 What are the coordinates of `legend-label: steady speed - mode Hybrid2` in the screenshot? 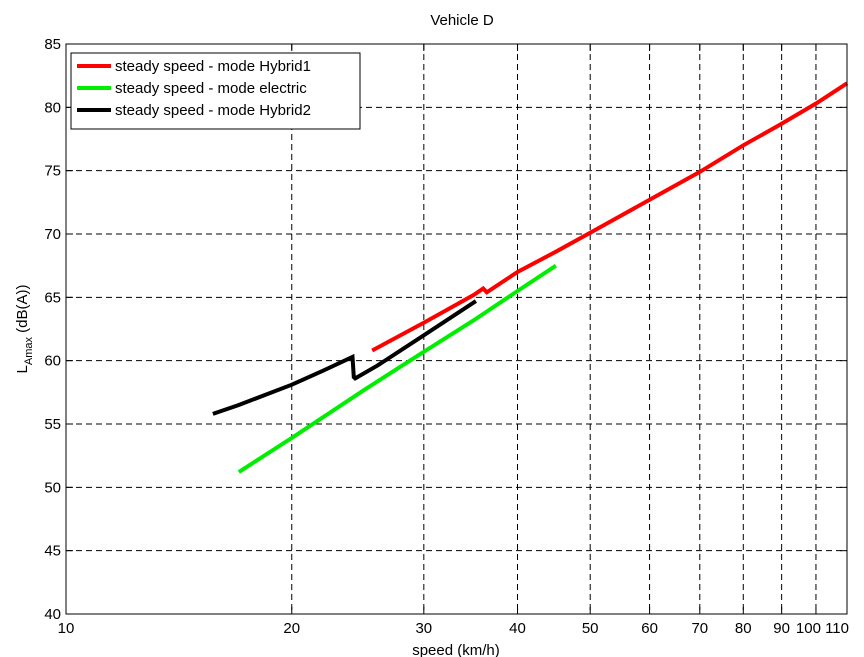 It's located at (213, 110).